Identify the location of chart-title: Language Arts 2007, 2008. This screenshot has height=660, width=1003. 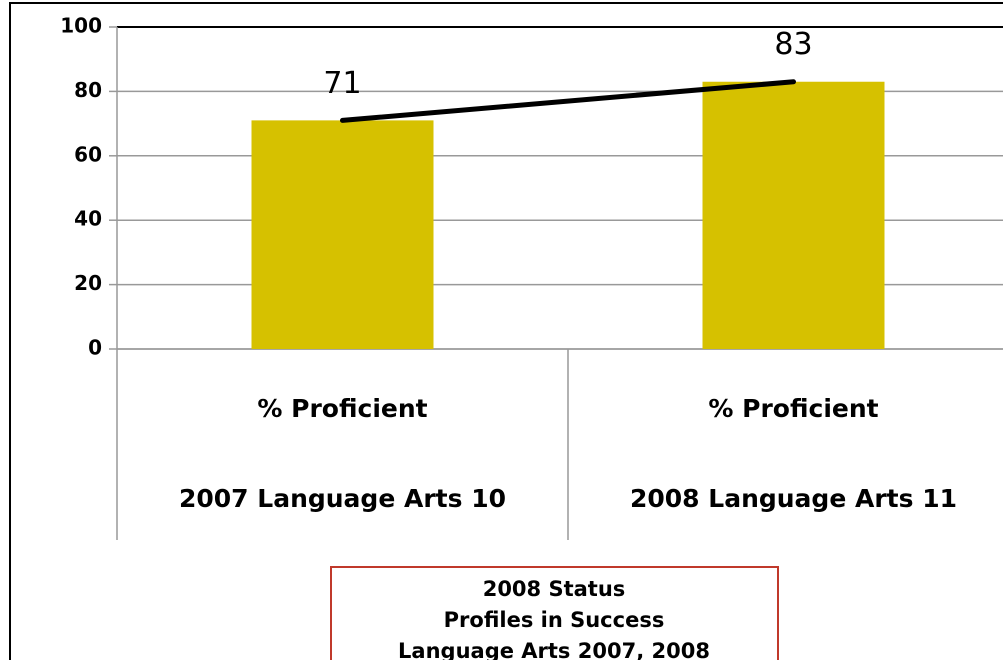
(554, 649).